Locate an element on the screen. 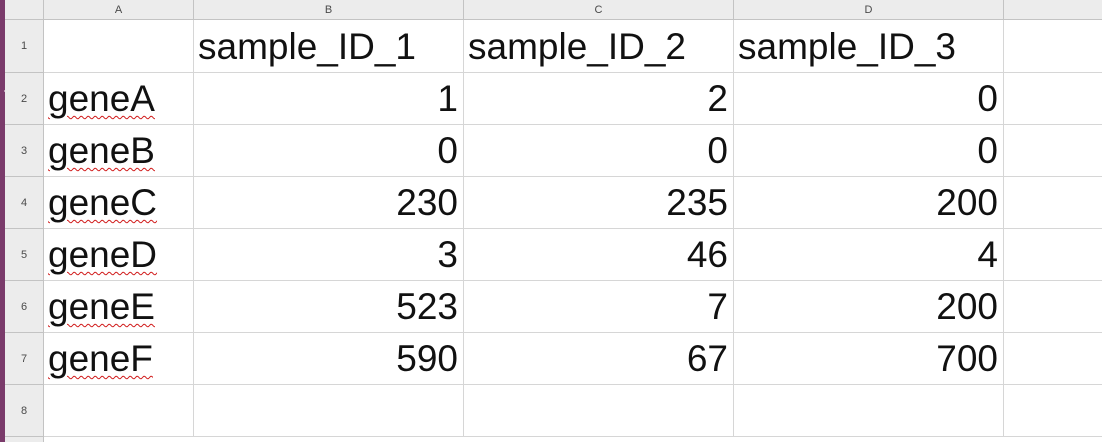 This screenshot has height=442, width=1102. row-header-overflow is located at coordinates (24, 439).